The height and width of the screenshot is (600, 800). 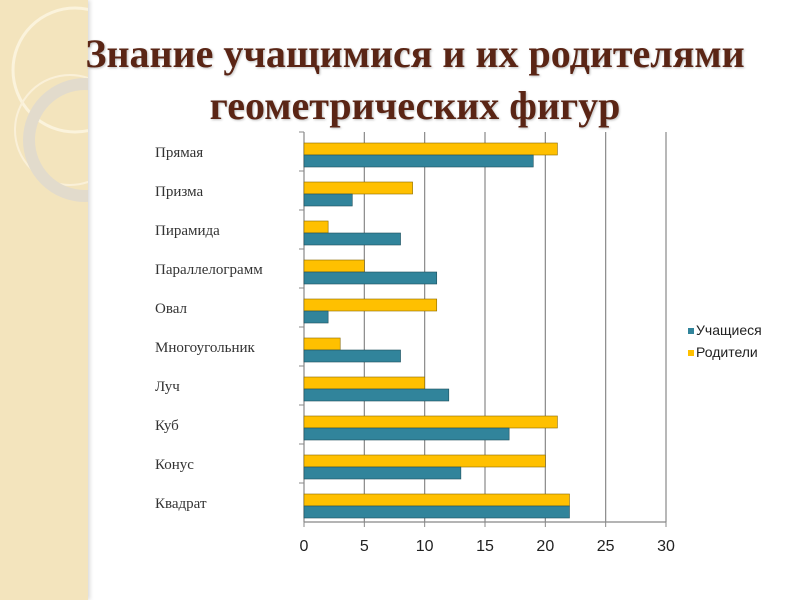 What do you see at coordinates (205, 348) in the screenshot?
I see `category-label: Многоугольник` at bounding box center [205, 348].